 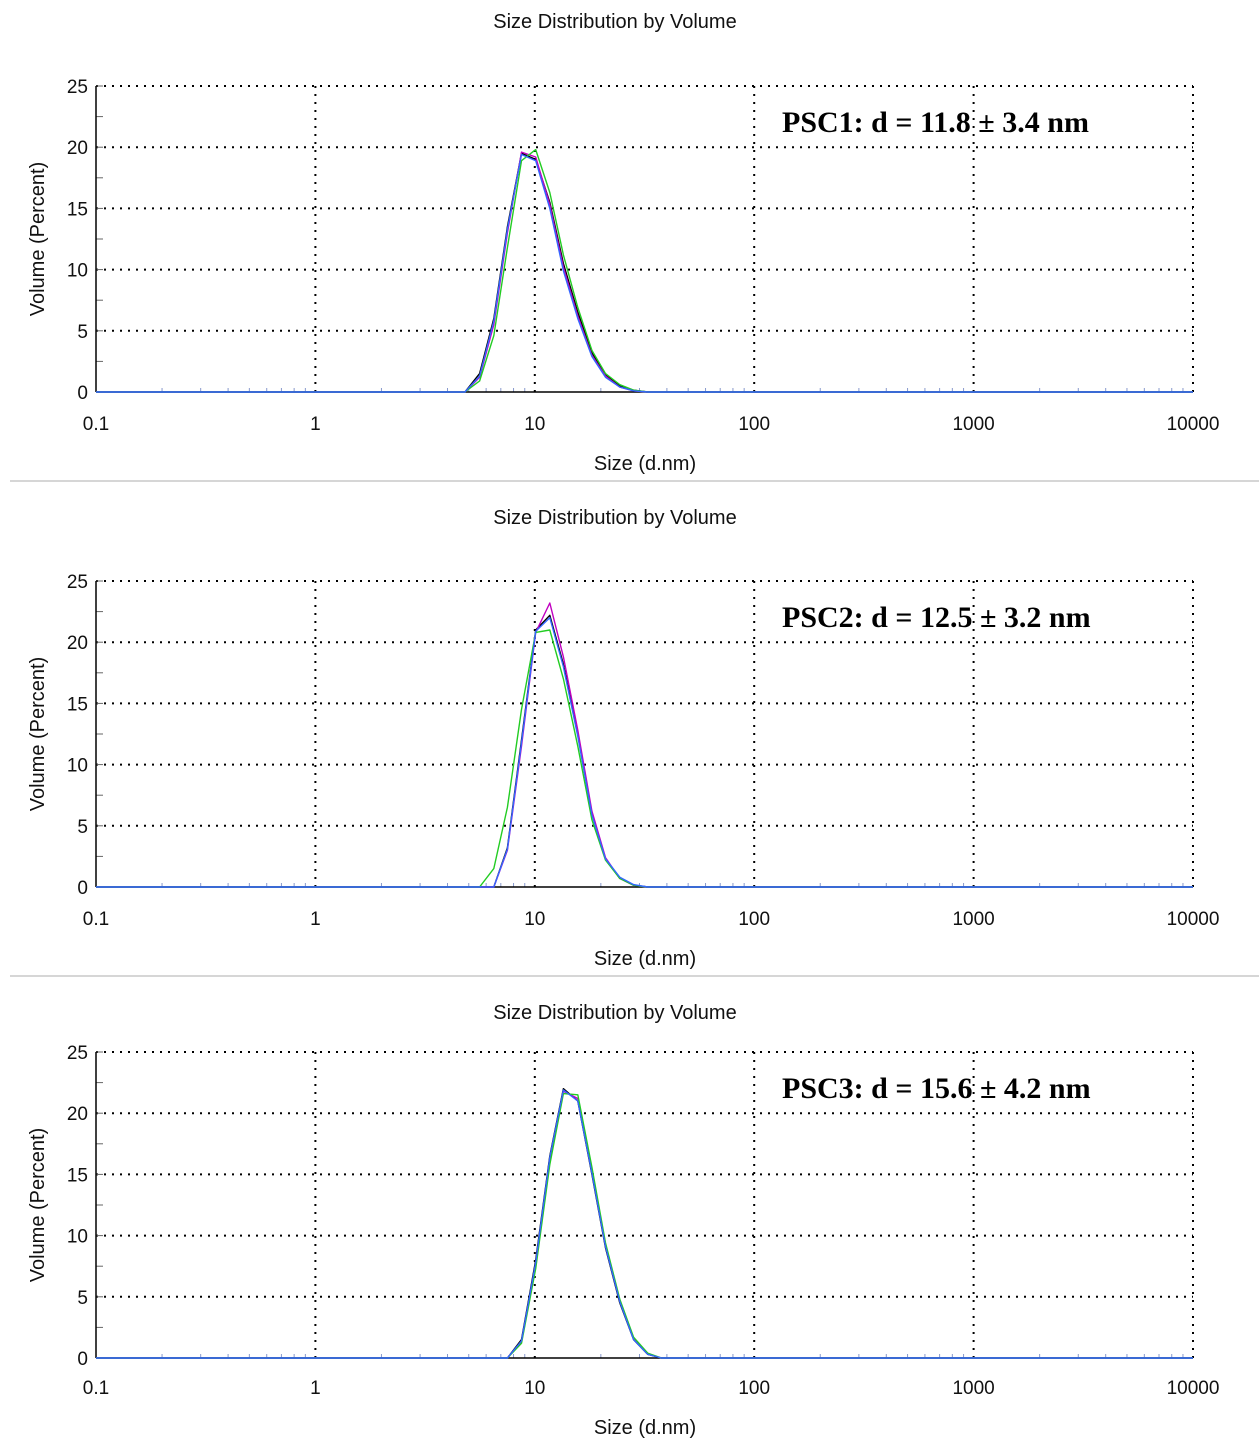 I want to click on size-annotation: PSC3: d = 15.6 ± 4.2 nm, so click(x=936, y=1088).